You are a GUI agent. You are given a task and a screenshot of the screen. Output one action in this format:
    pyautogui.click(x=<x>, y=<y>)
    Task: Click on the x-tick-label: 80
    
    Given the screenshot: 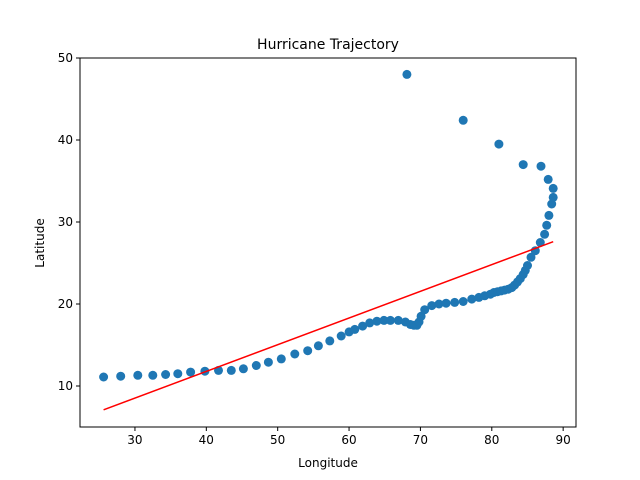 What is the action you would take?
    pyautogui.click(x=491, y=440)
    